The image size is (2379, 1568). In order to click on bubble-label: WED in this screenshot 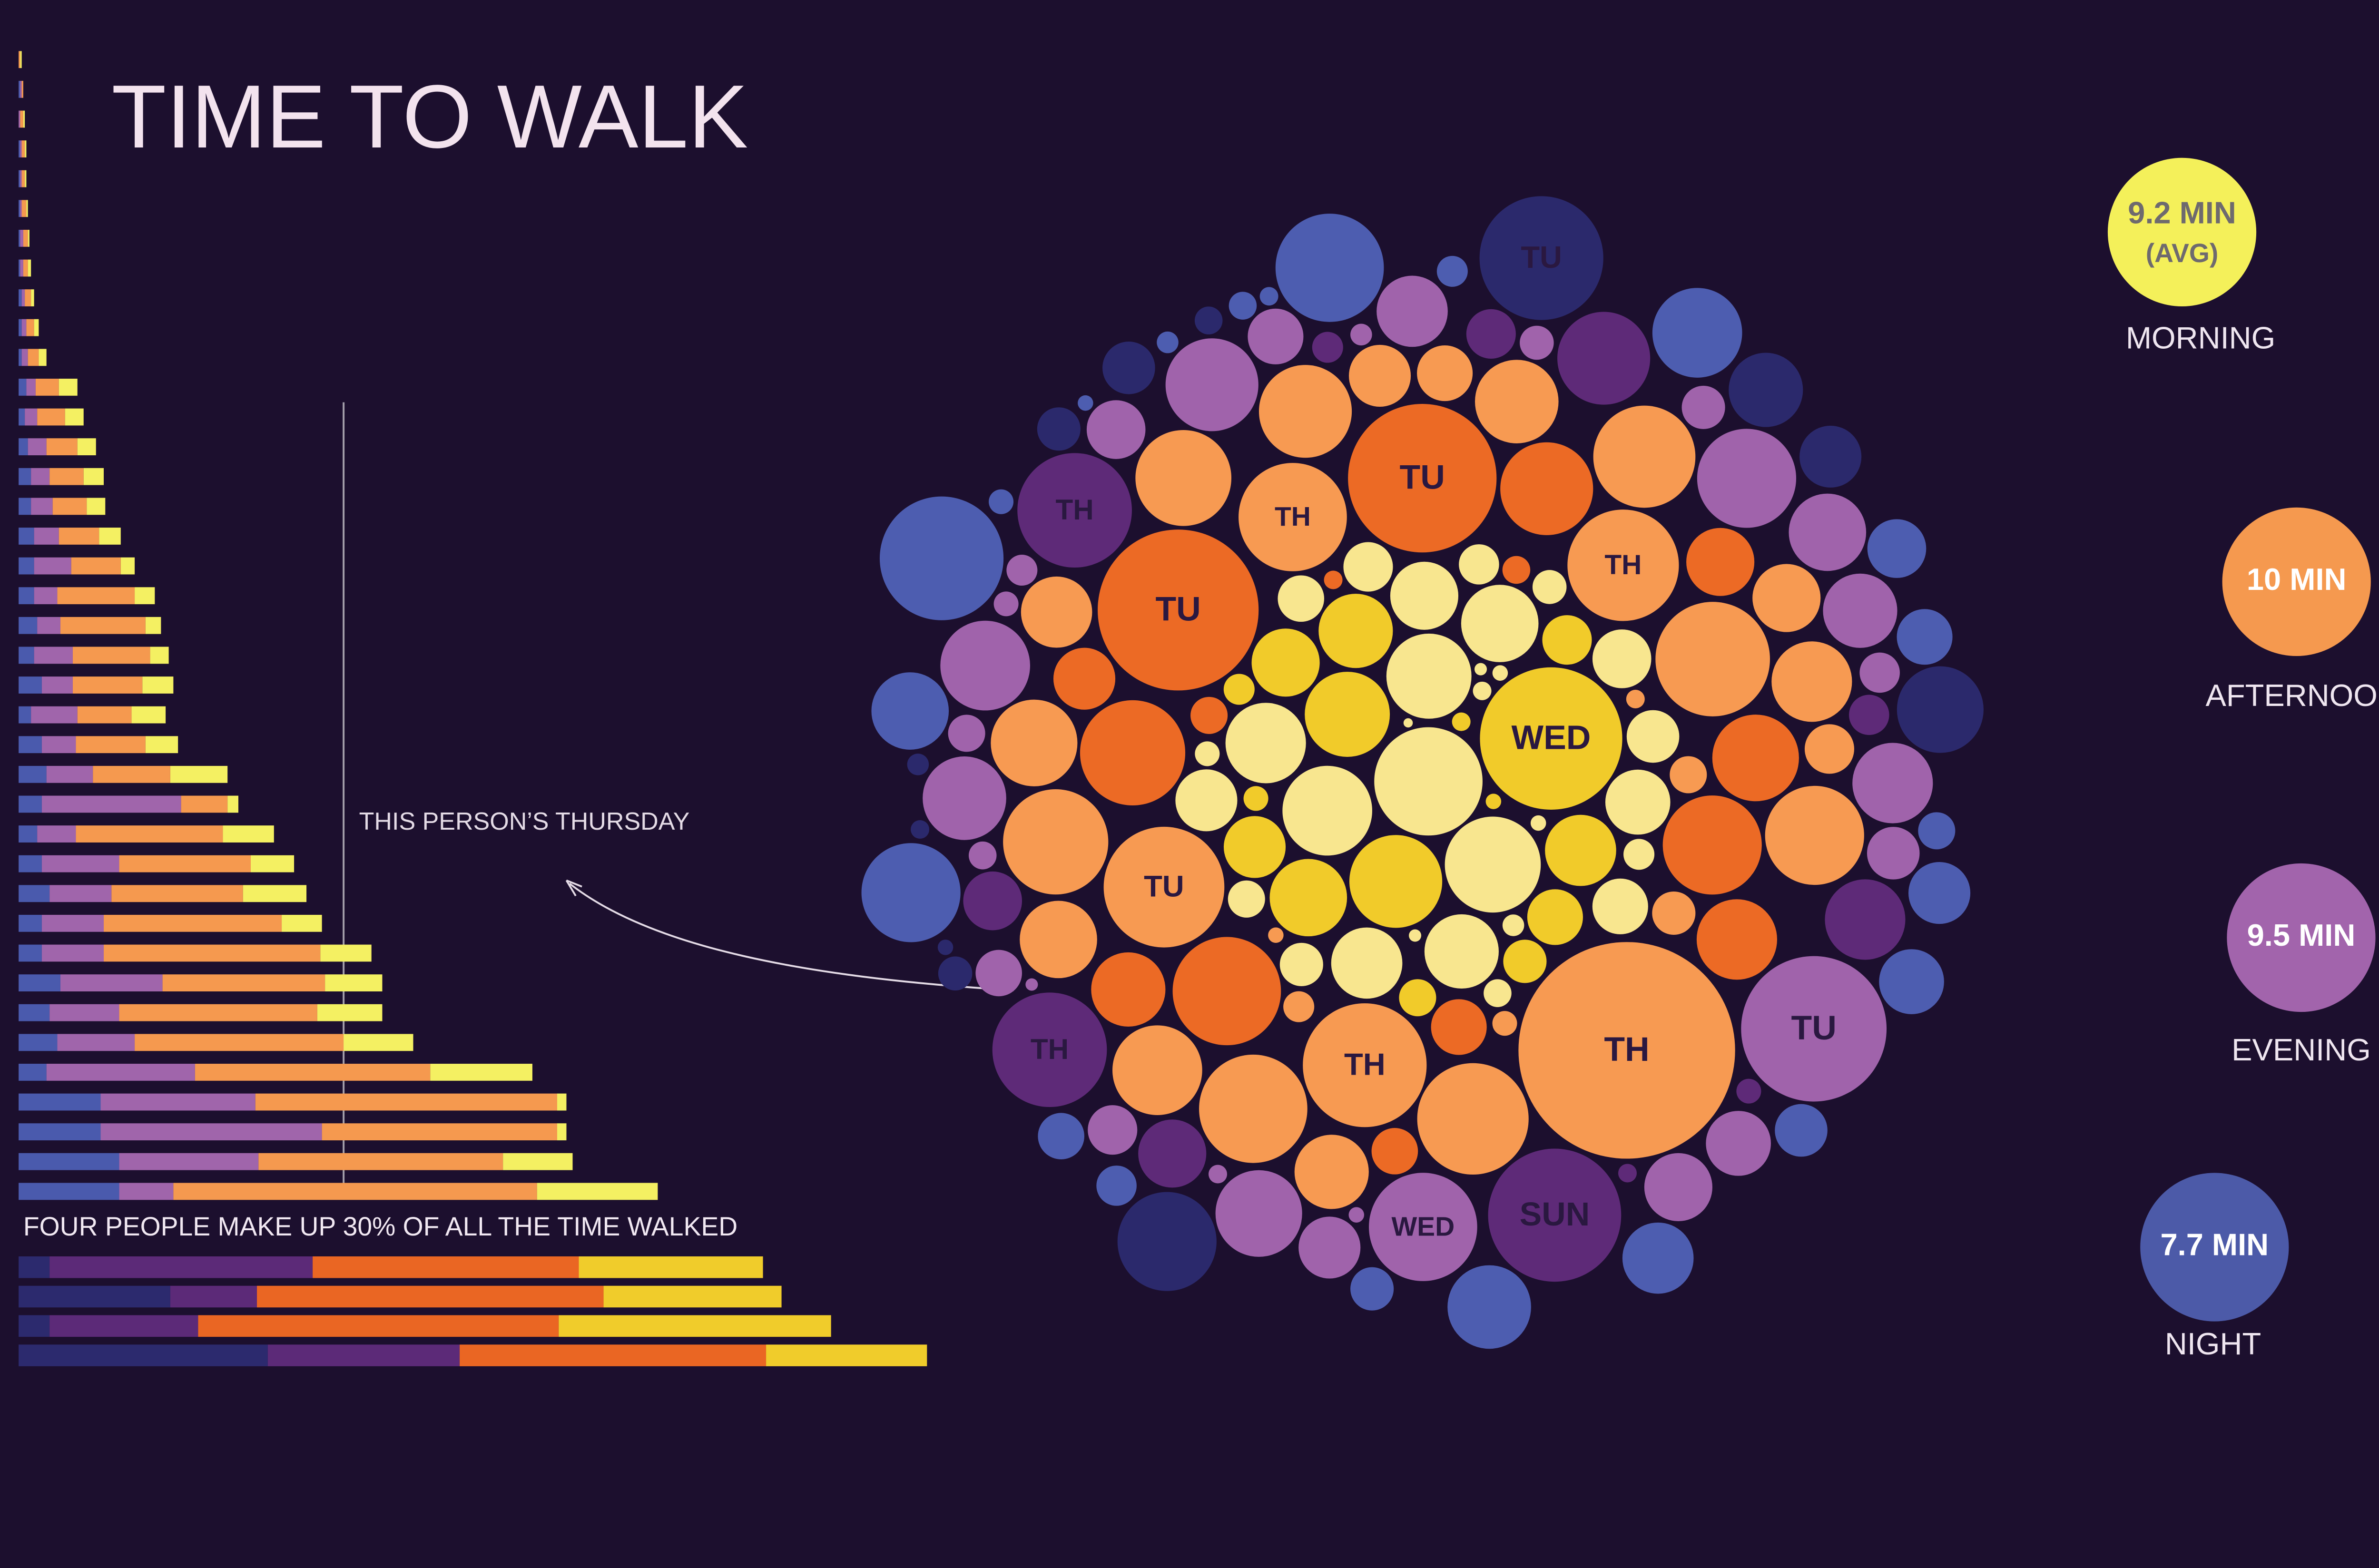, I will do `click(1423, 1226)`.